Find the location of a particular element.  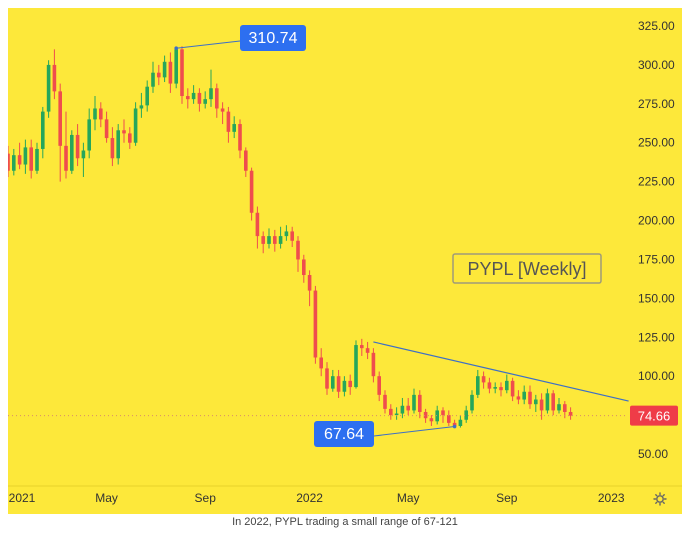

resistance-trendline is located at coordinates (501, 371).